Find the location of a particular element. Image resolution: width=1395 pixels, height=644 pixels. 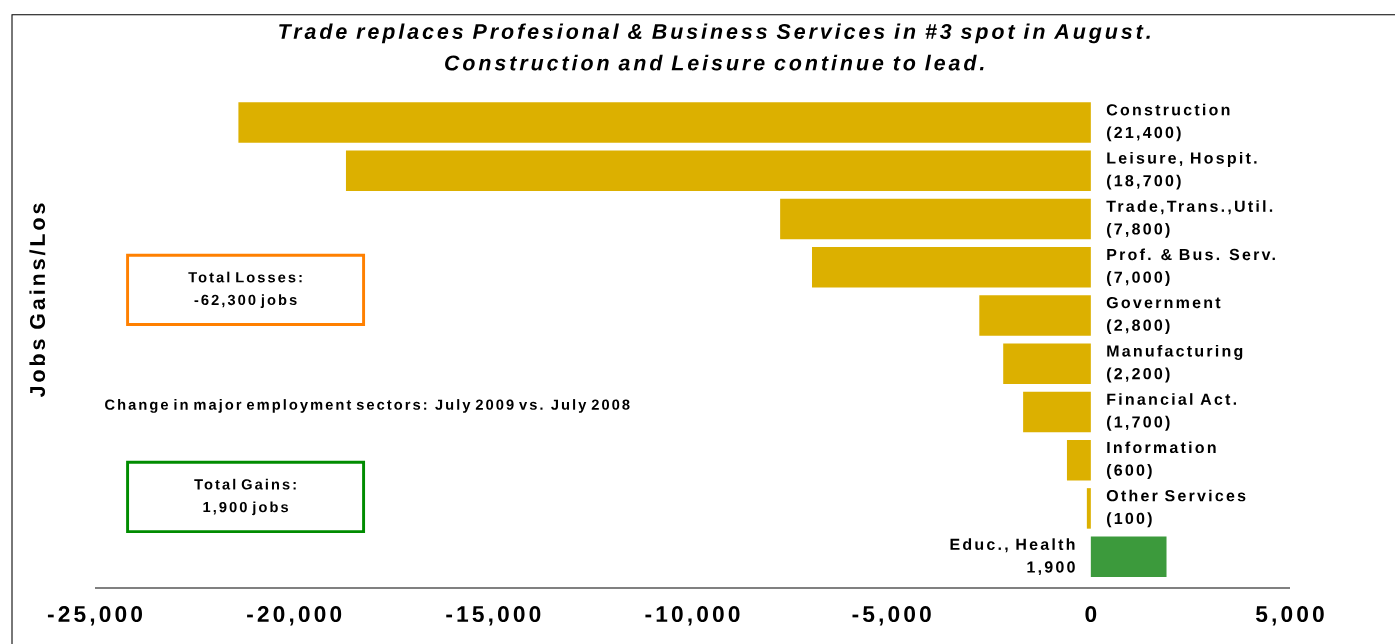

y-tick-label: Prof. & Bus. Serv. is located at coordinates (1191, 254).